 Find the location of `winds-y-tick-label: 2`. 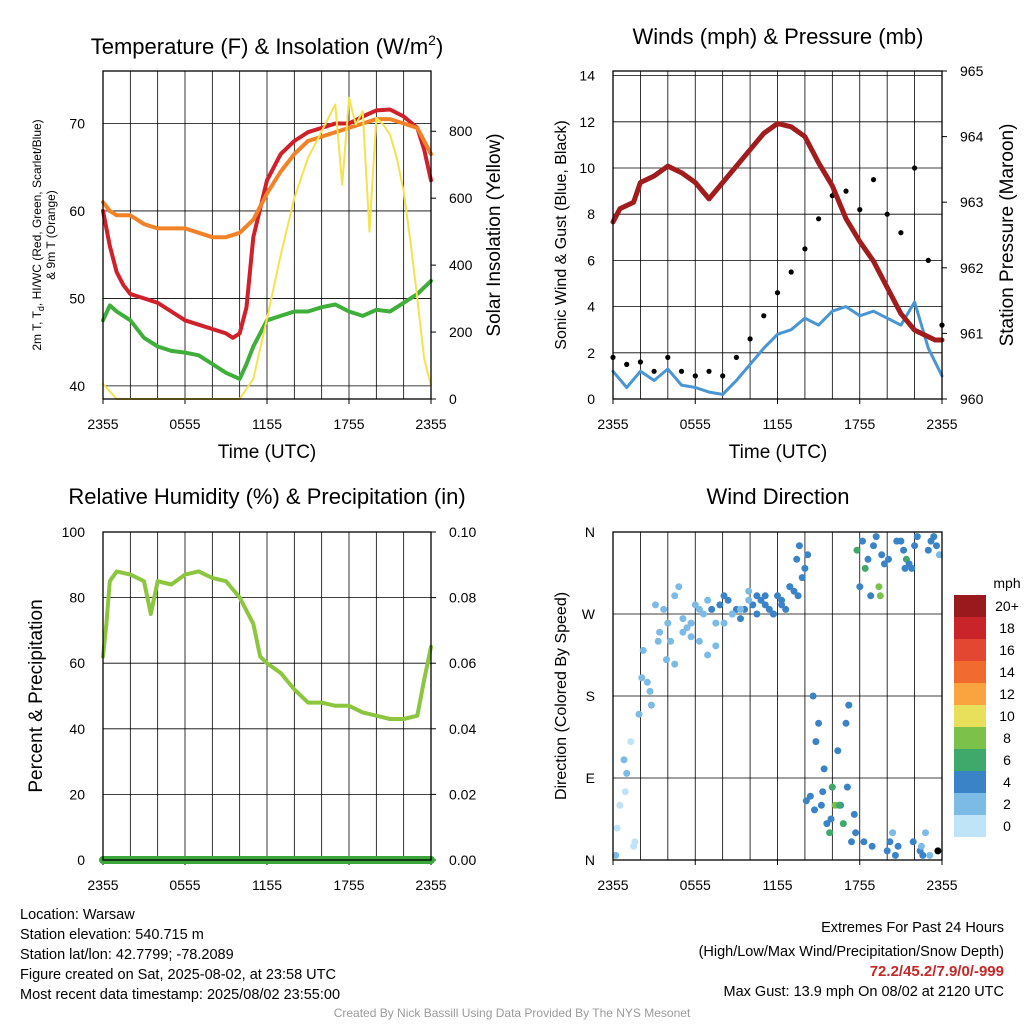

winds-y-tick-label: 2 is located at coordinates (591, 353).